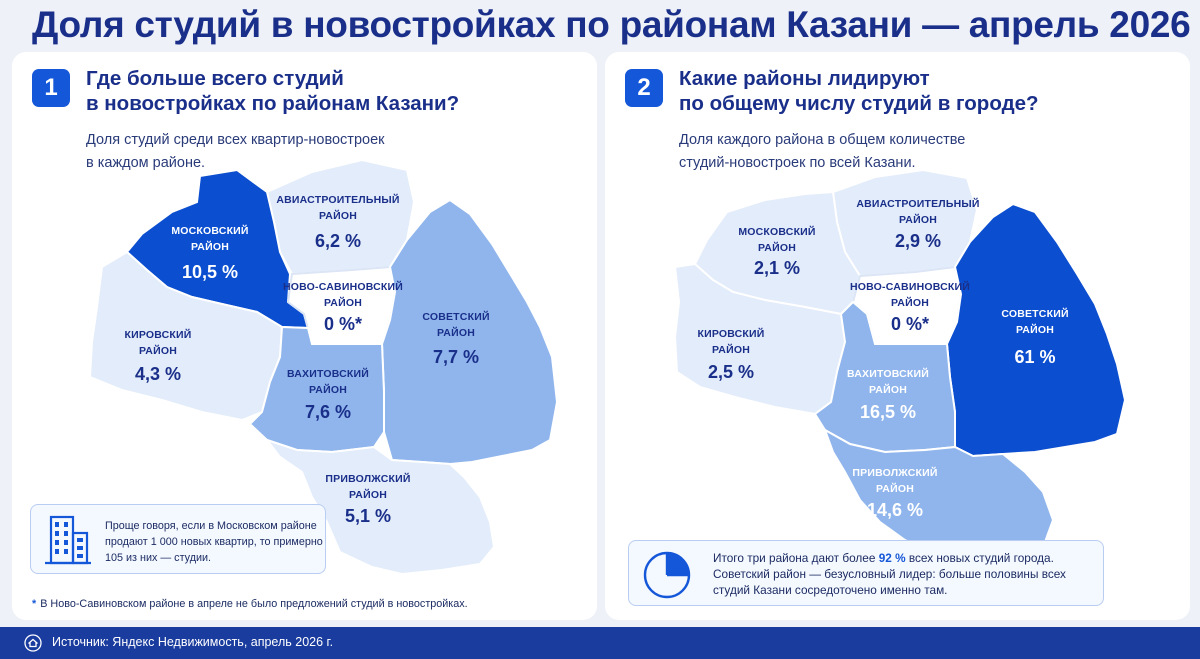 This screenshot has height=659, width=1200. What do you see at coordinates (34, 604) in the screenshot?
I see `footnote-star: *` at bounding box center [34, 604].